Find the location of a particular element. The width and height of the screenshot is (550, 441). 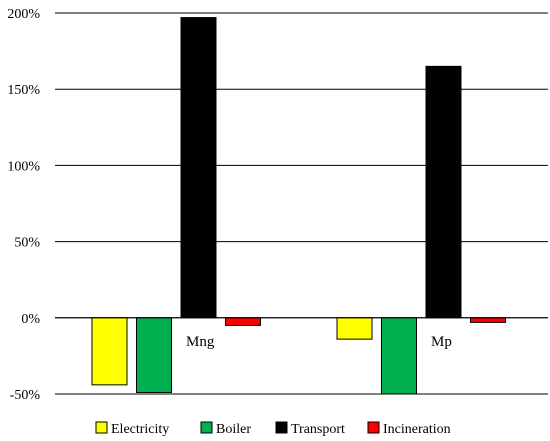

bar-boiler-mng is located at coordinates (154, 355).